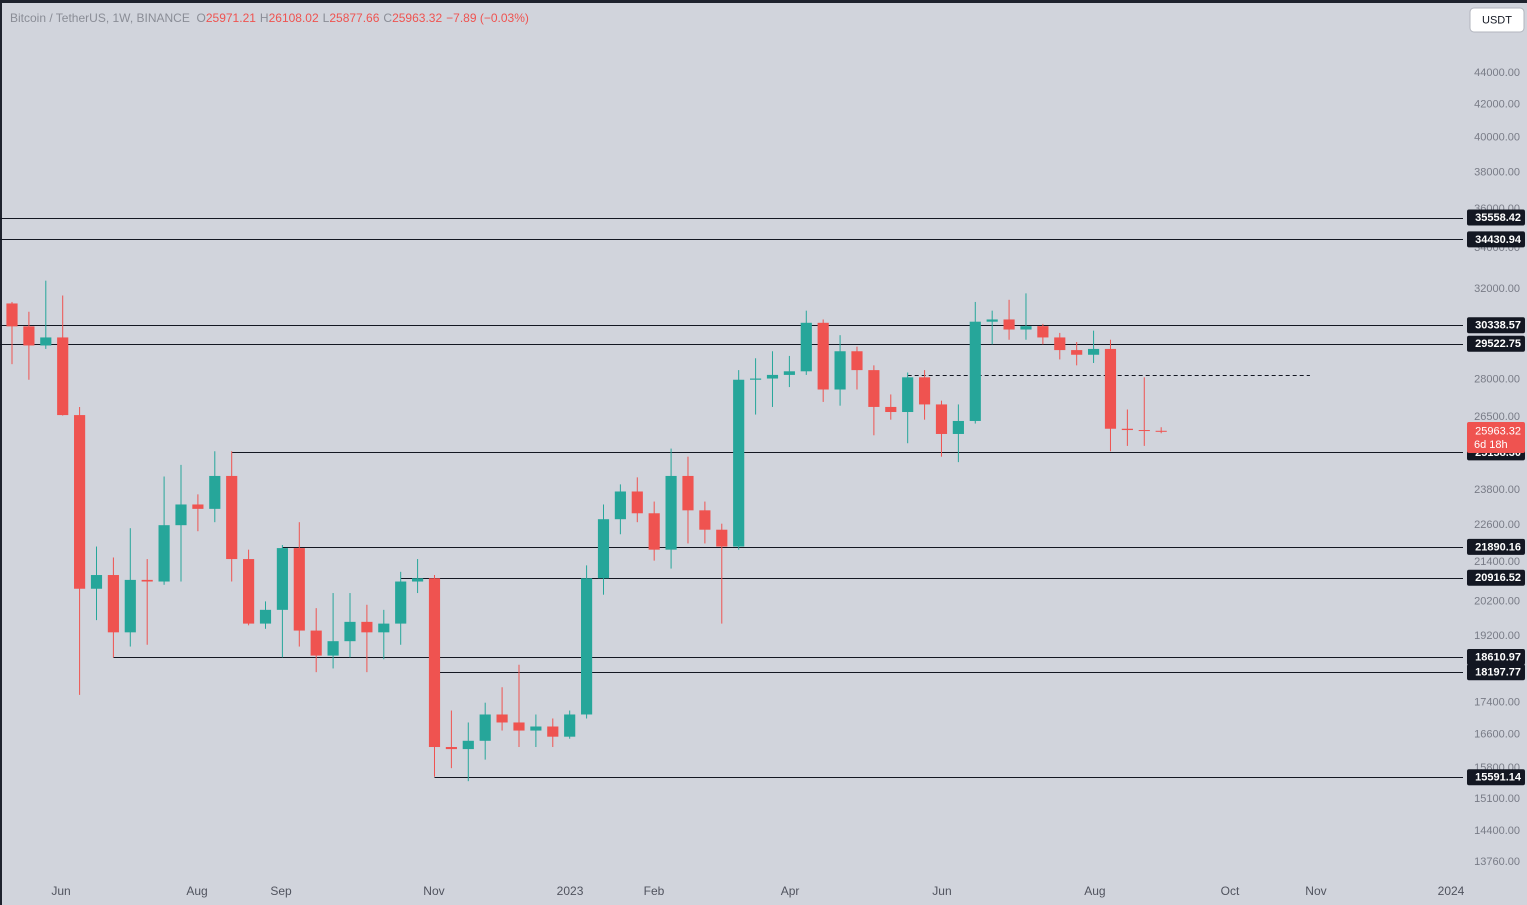  I want to click on left-border, so click(1, 452).